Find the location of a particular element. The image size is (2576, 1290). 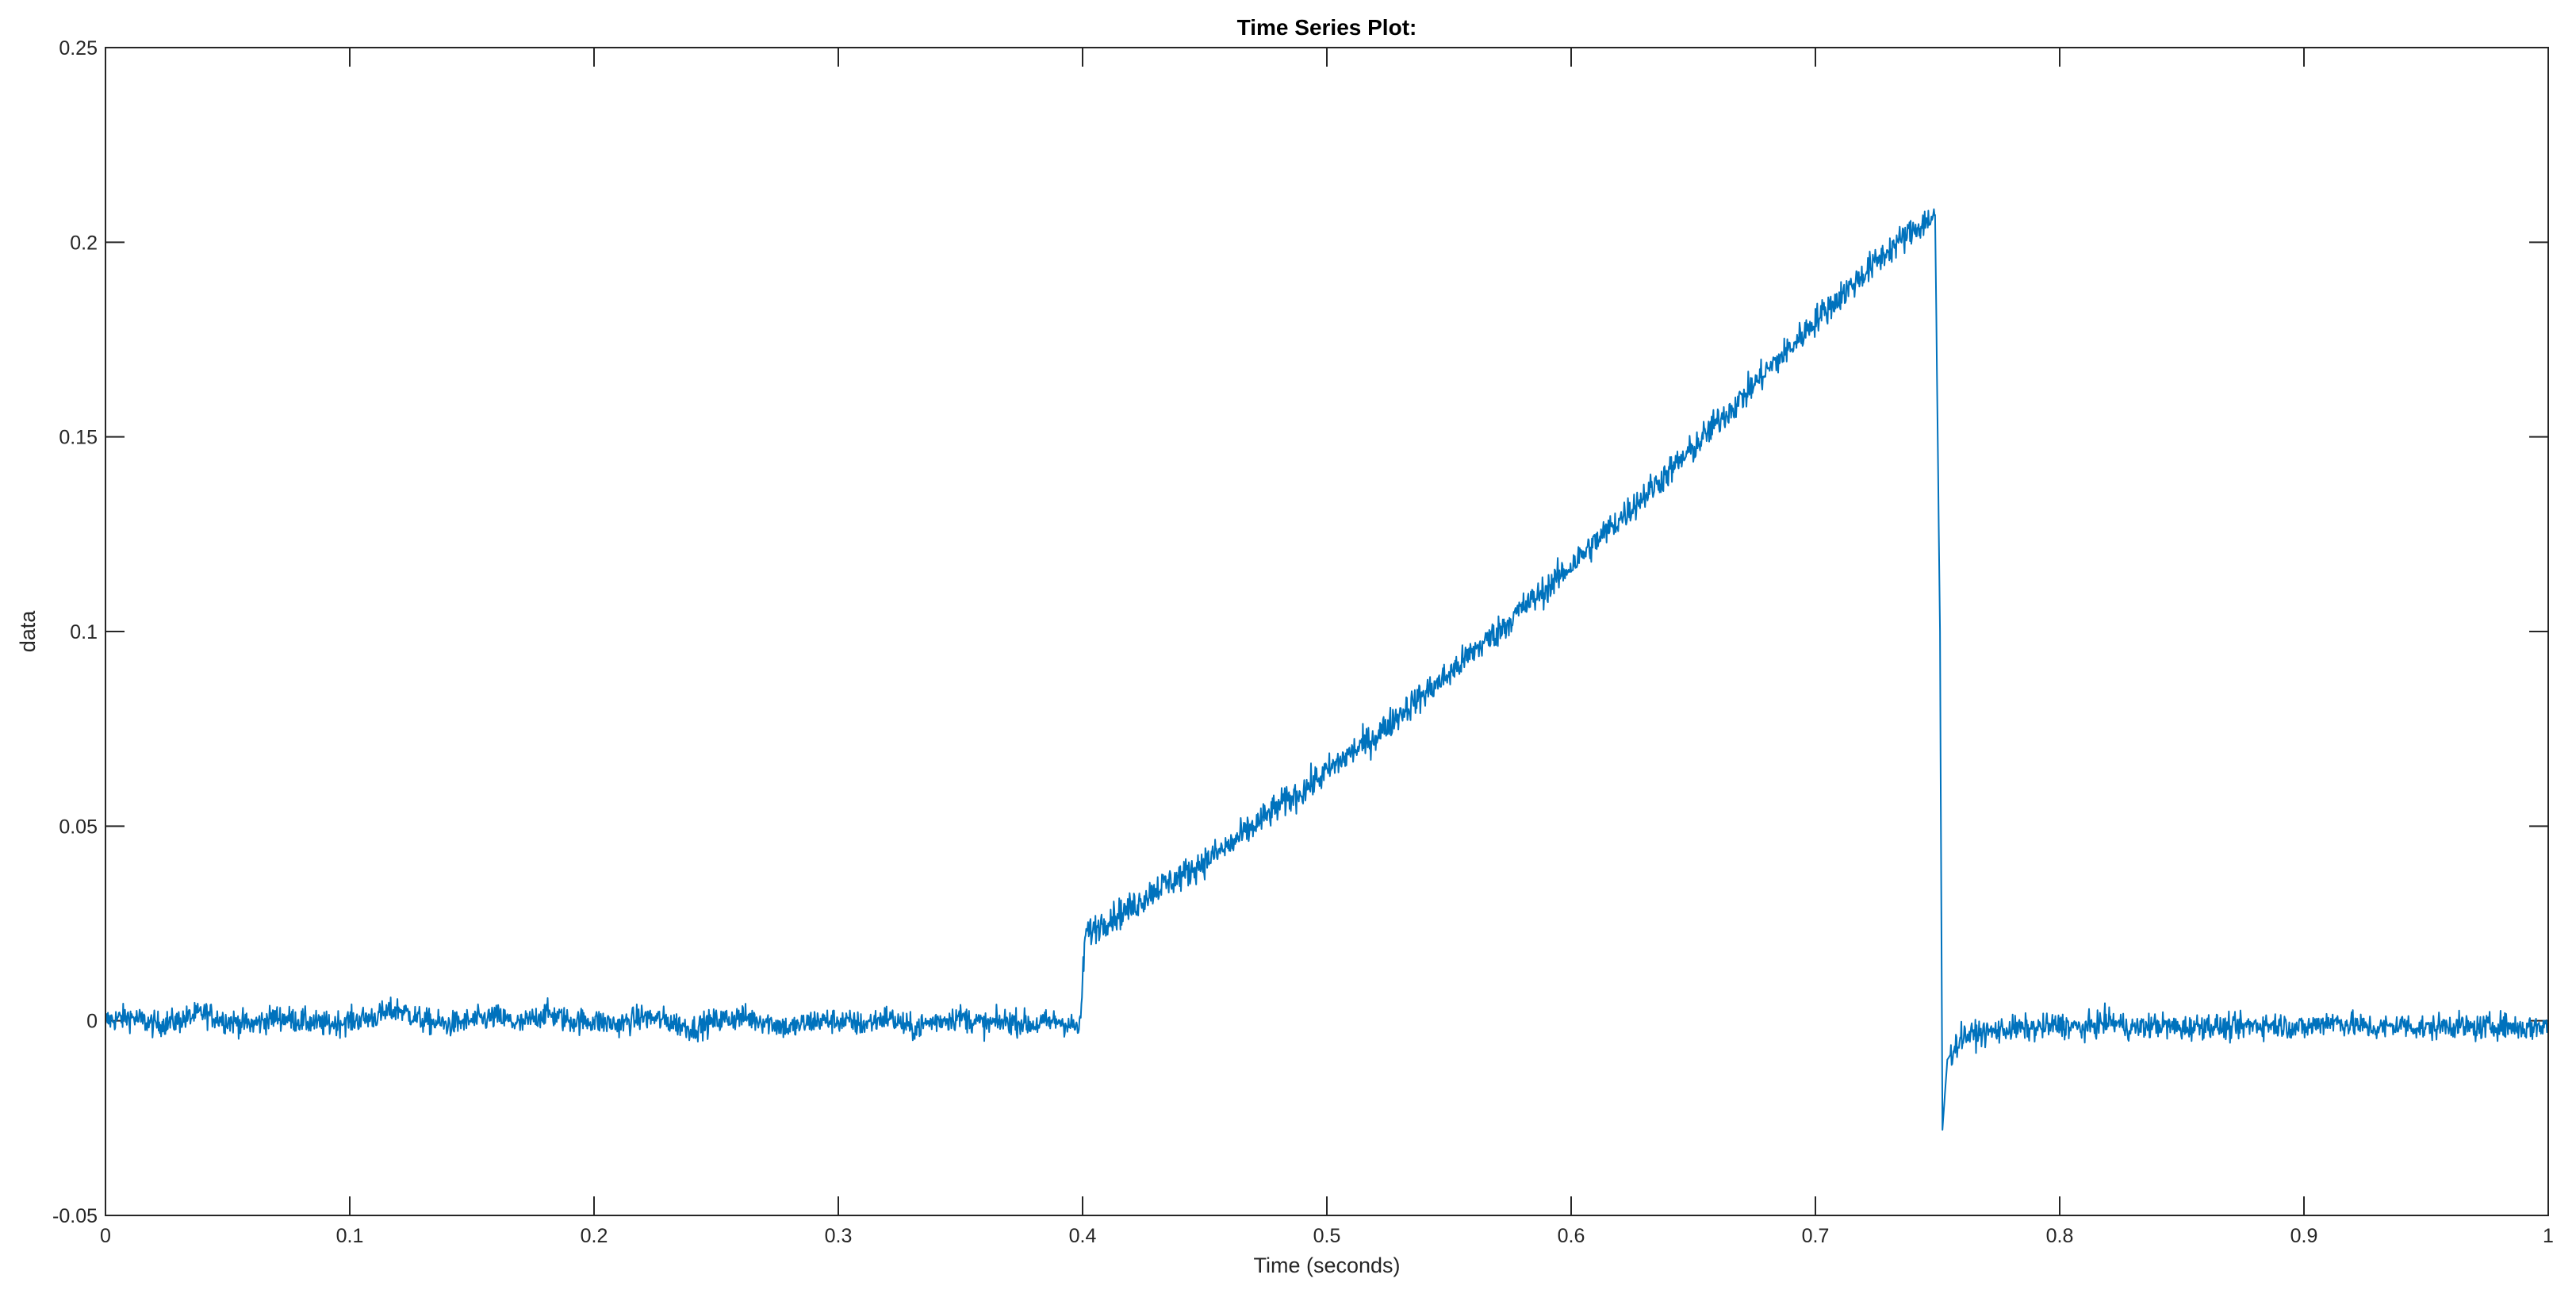

x-tick-label: 0.3 is located at coordinates (839, 1236).